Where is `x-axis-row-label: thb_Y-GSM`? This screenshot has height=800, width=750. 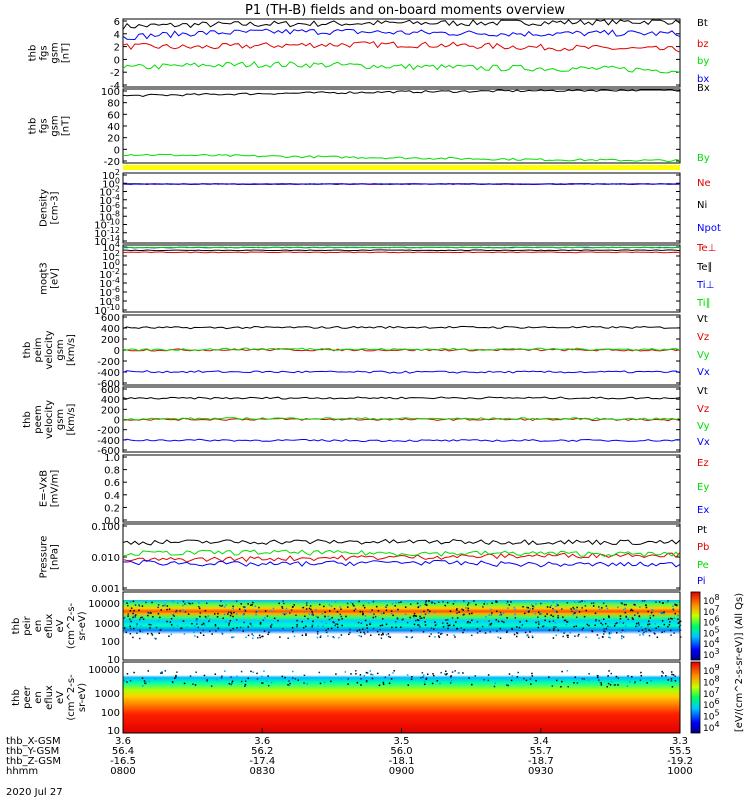
x-axis-row-label: thb_Y-GSM is located at coordinates (32, 751).